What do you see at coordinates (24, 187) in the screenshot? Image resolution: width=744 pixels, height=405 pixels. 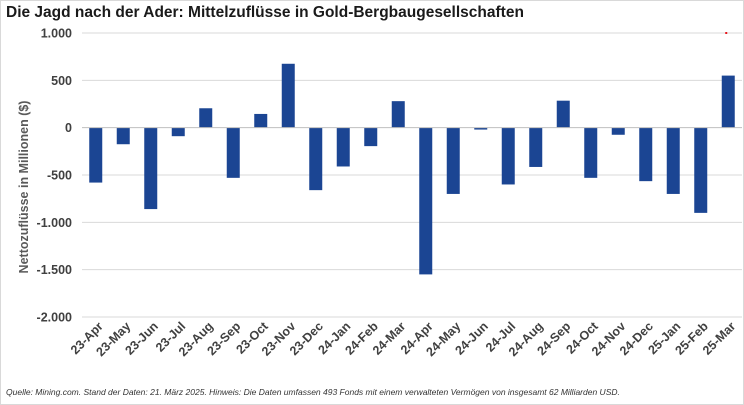 I see `y-axis-label: Nettozuflüsse in Millionen ($)` at bounding box center [24, 187].